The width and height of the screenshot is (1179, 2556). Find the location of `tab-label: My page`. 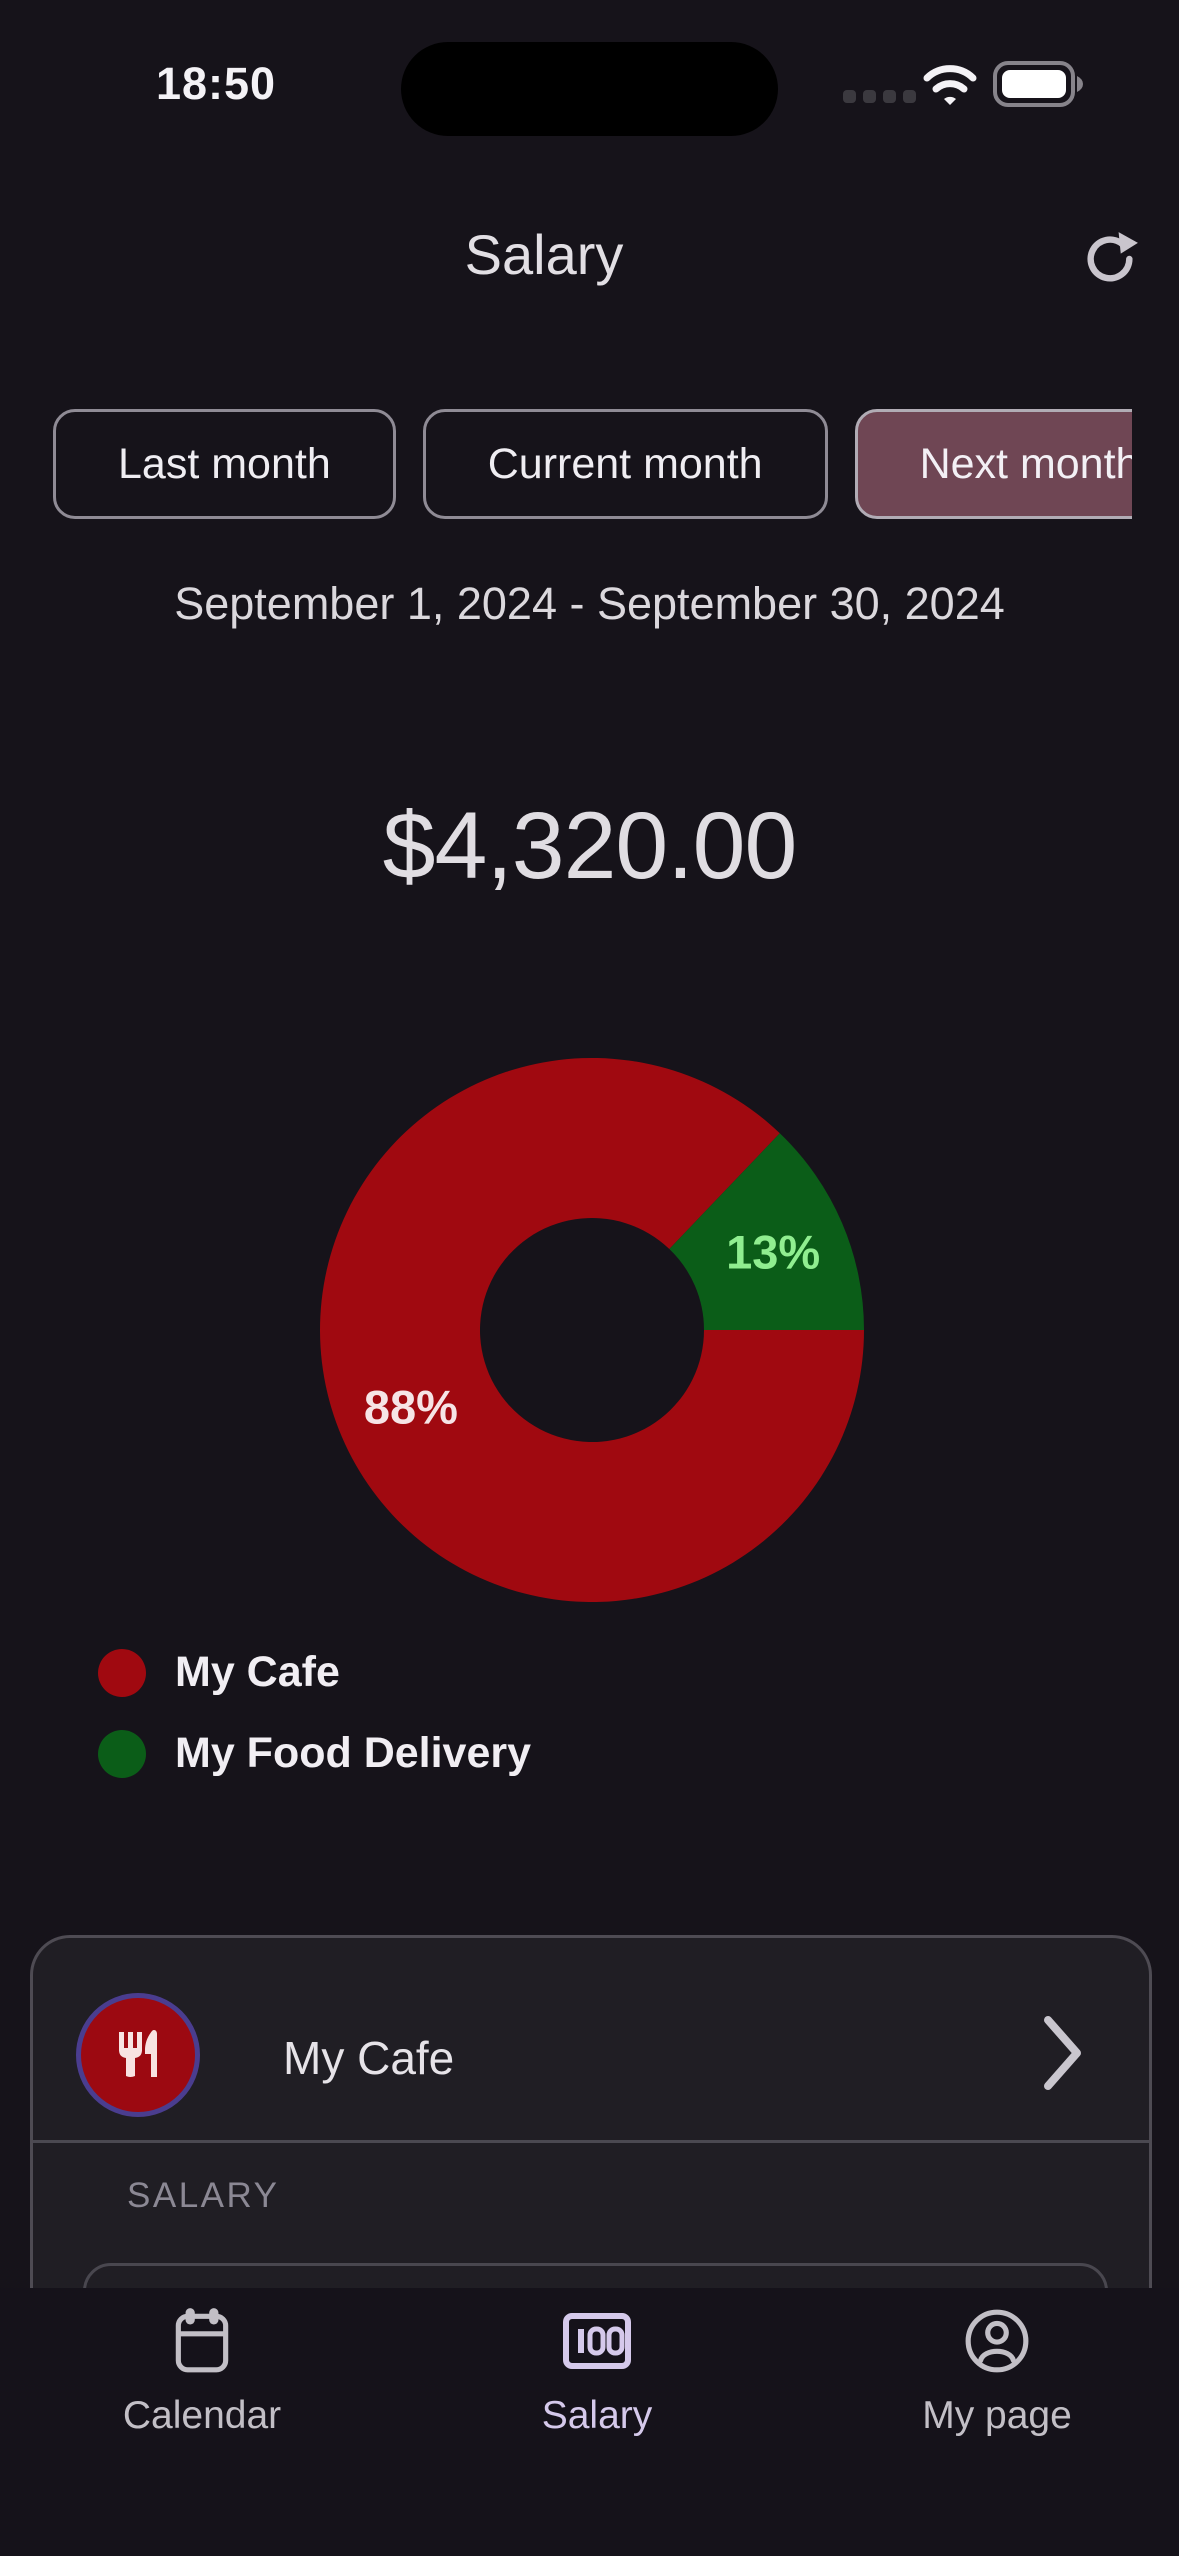

tab-label: My page is located at coordinates (997, 2415).